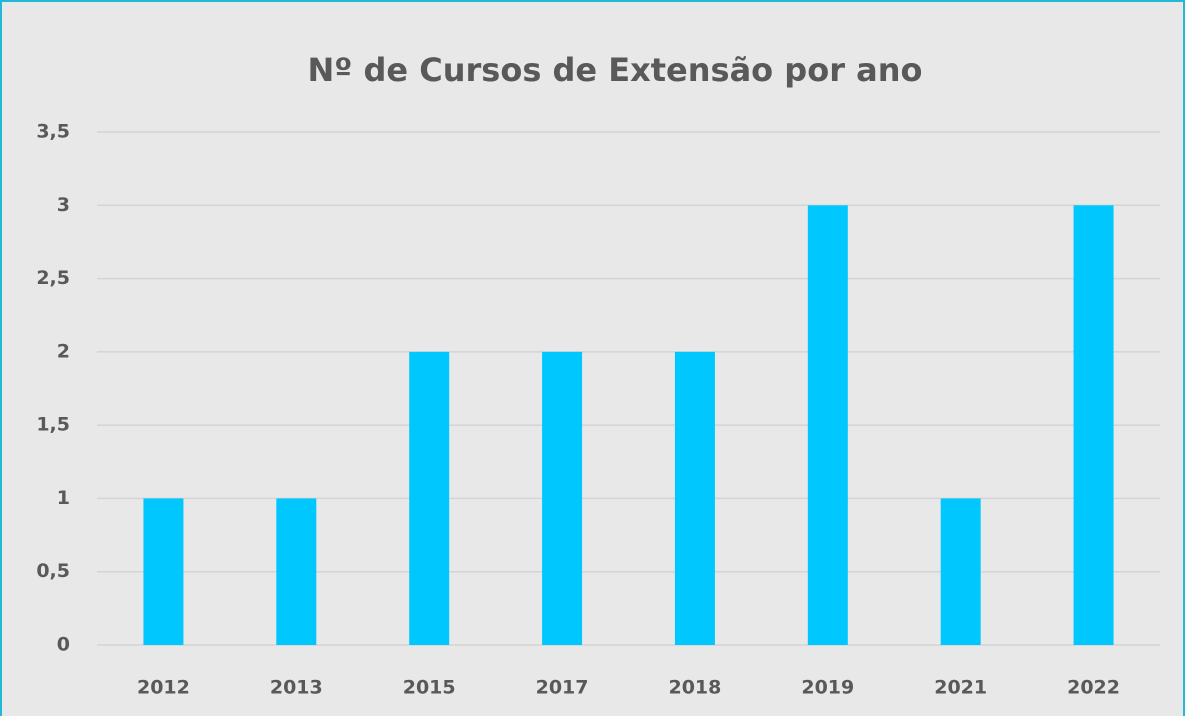 Image resolution: width=1185 pixels, height=716 pixels. Describe the element at coordinates (615, 70) in the screenshot. I see `chart-title: Nº de Cursos de Extensão por ano` at that location.